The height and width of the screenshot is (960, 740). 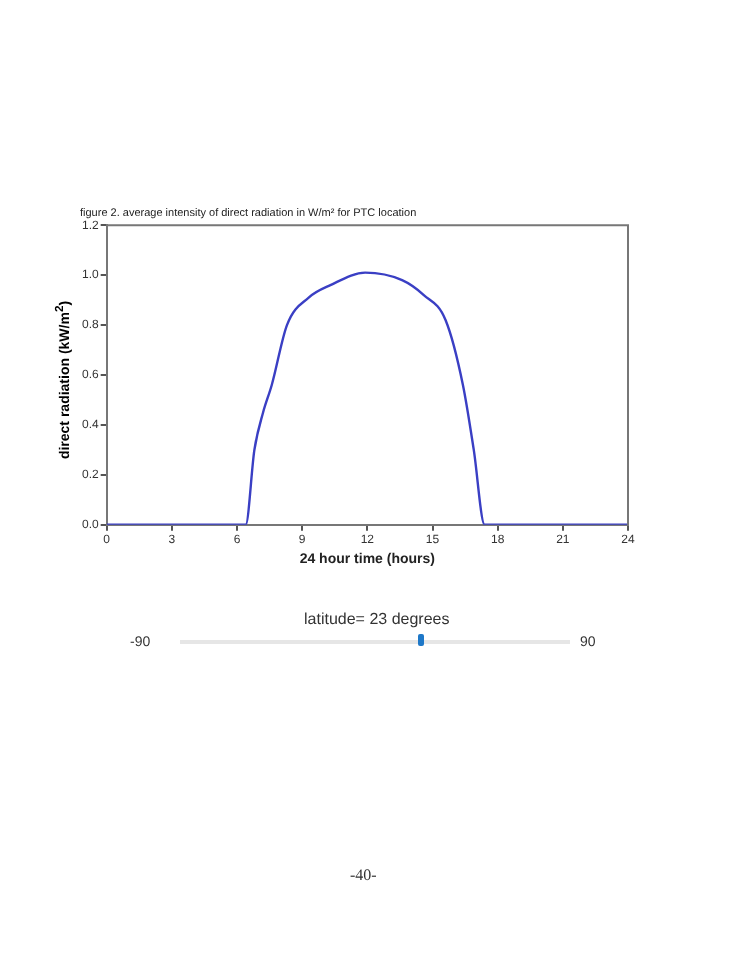 I want to click on text: latitude= 23 degrees, so click(x=377, y=619).